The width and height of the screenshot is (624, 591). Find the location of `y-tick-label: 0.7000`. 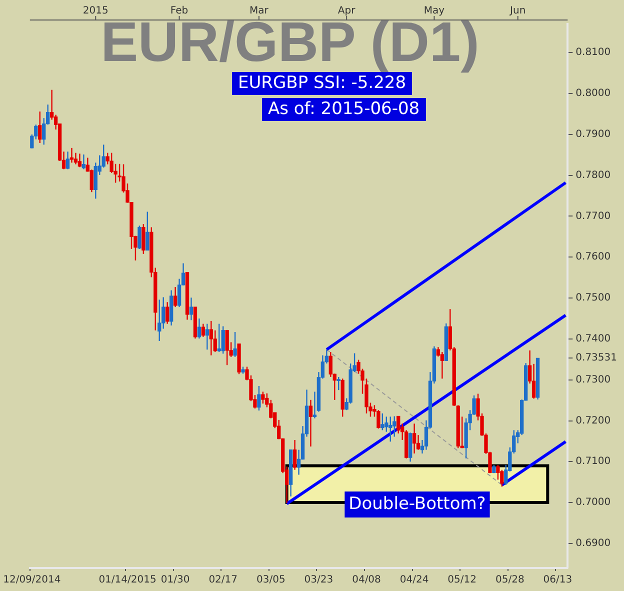

y-tick-label: 0.7000 is located at coordinates (593, 502).